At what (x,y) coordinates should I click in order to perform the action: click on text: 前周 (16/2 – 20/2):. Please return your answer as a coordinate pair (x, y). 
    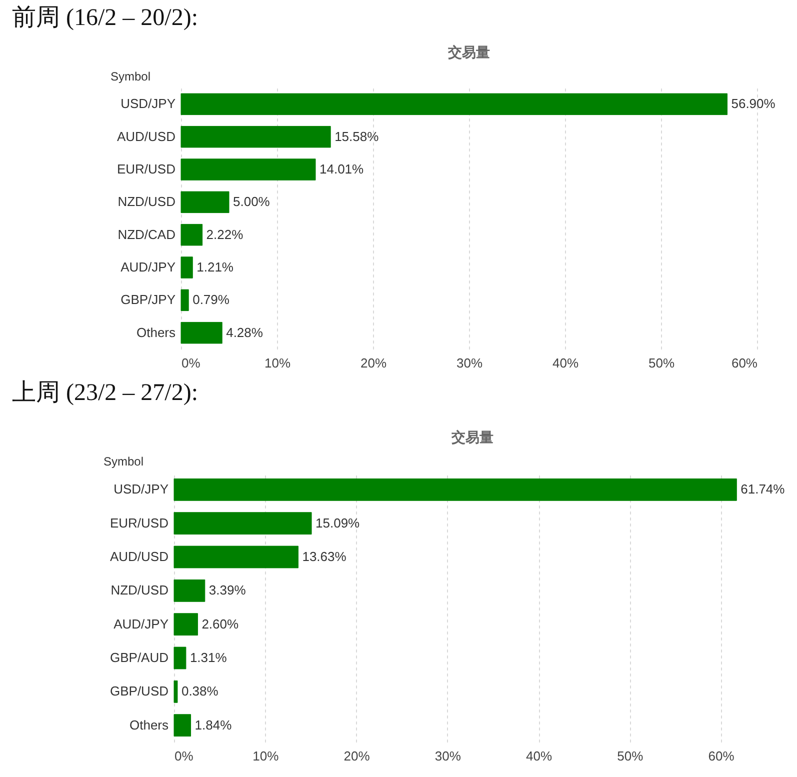
    Looking at the image, I should click on (105, 18).